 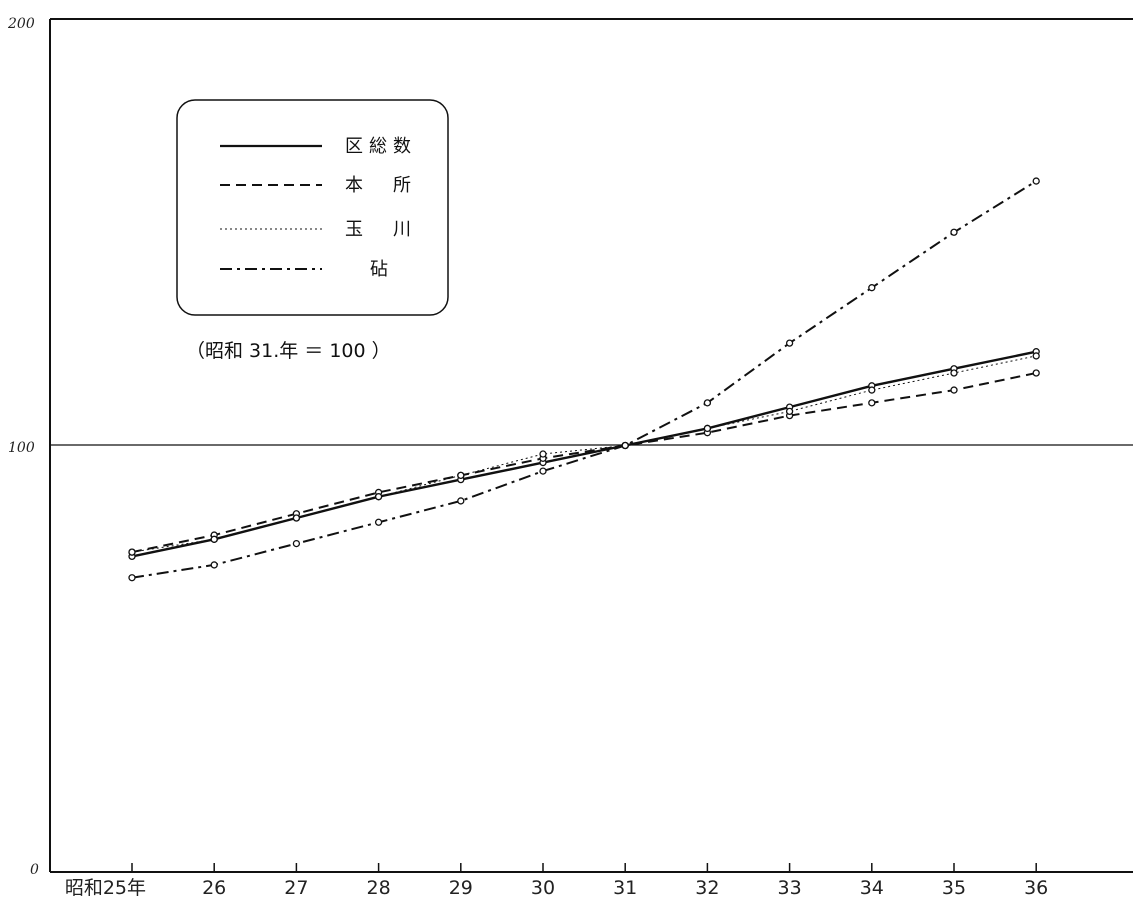 What do you see at coordinates (1036, 888) in the screenshot?
I see `x-tick-label: 36` at bounding box center [1036, 888].